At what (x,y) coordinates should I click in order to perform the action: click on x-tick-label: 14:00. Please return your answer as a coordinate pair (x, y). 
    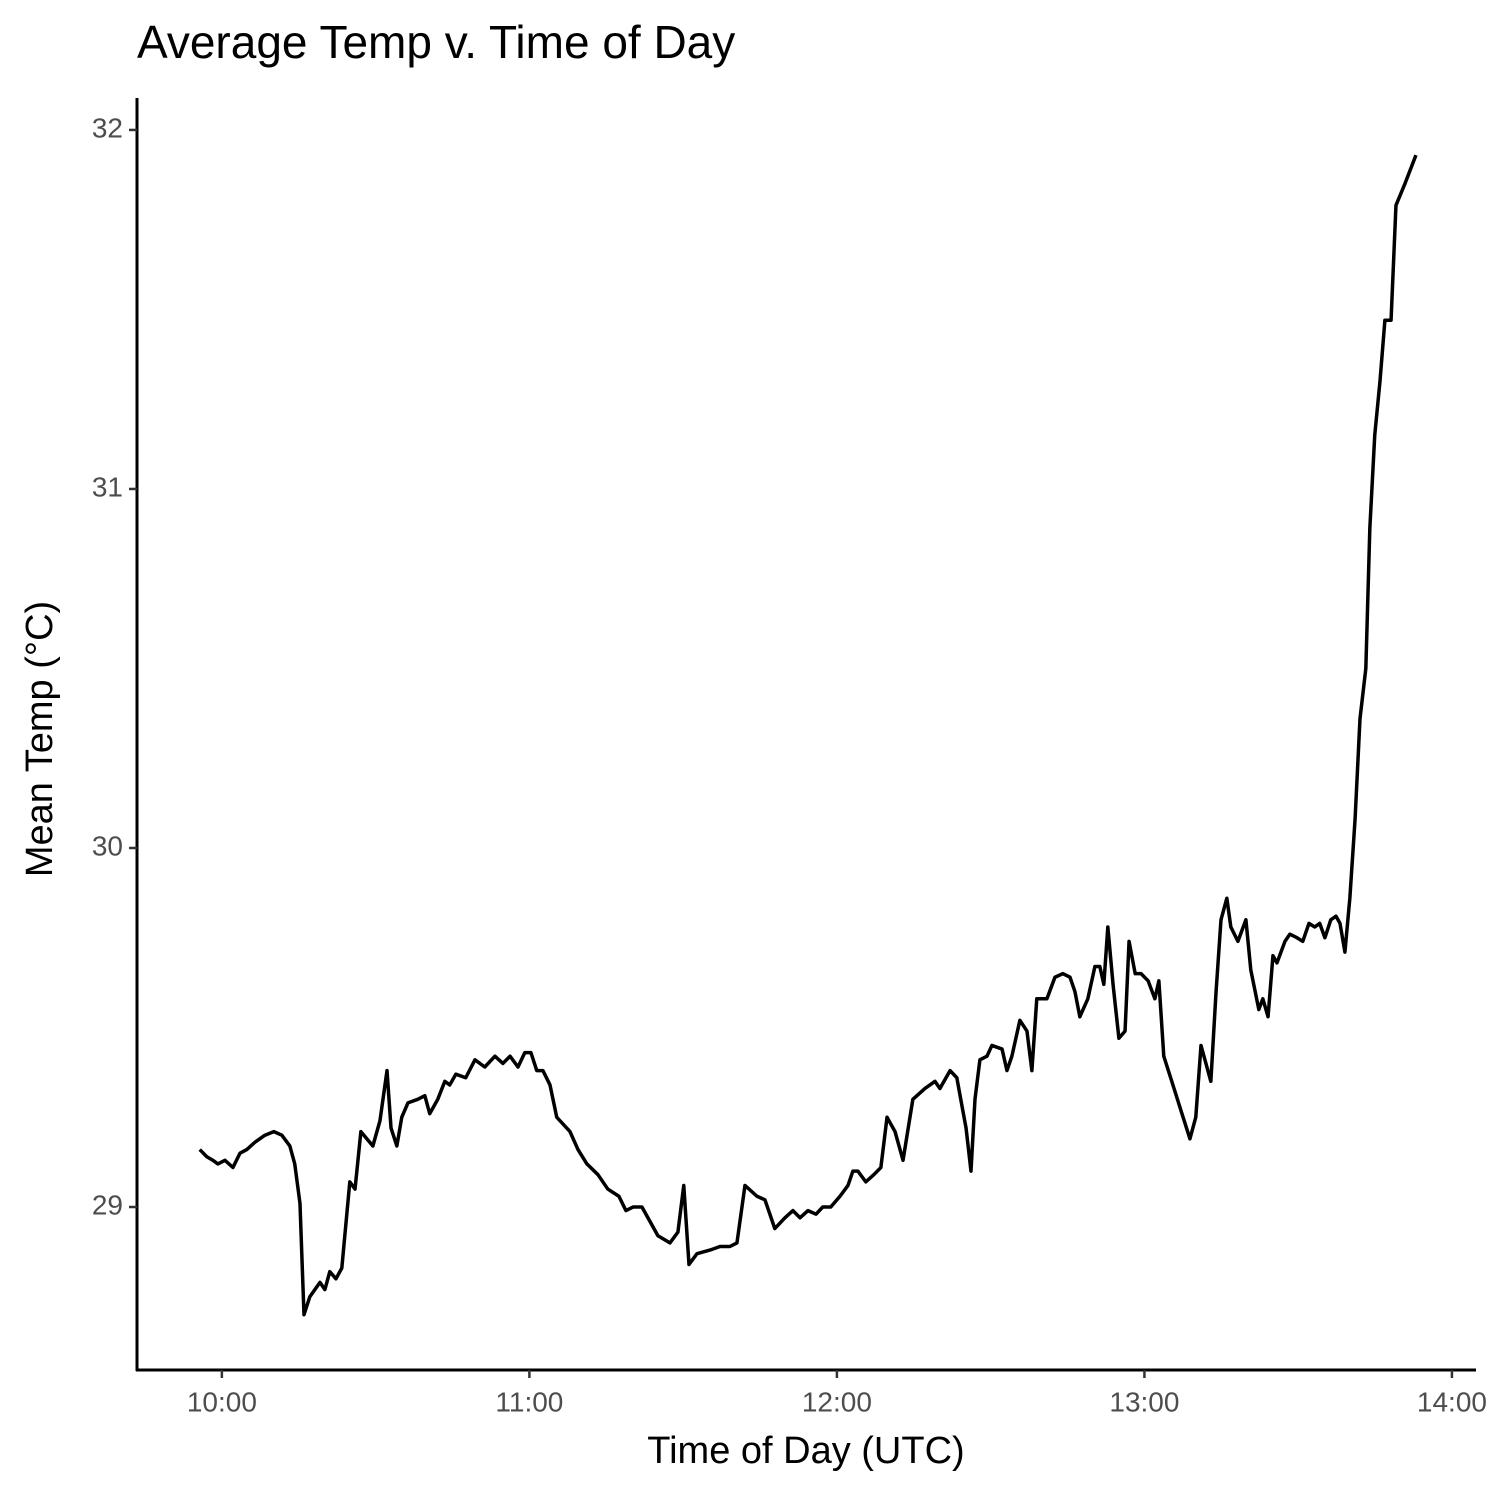
    Looking at the image, I should click on (1452, 1401).